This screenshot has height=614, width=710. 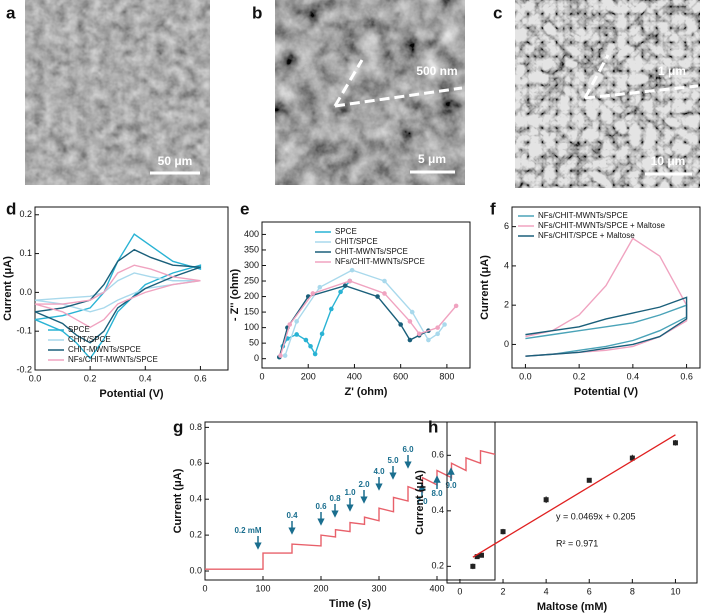 I want to click on legend-label: NFs/CHIT/SPCE + Maltose, so click(x=586, y=235).